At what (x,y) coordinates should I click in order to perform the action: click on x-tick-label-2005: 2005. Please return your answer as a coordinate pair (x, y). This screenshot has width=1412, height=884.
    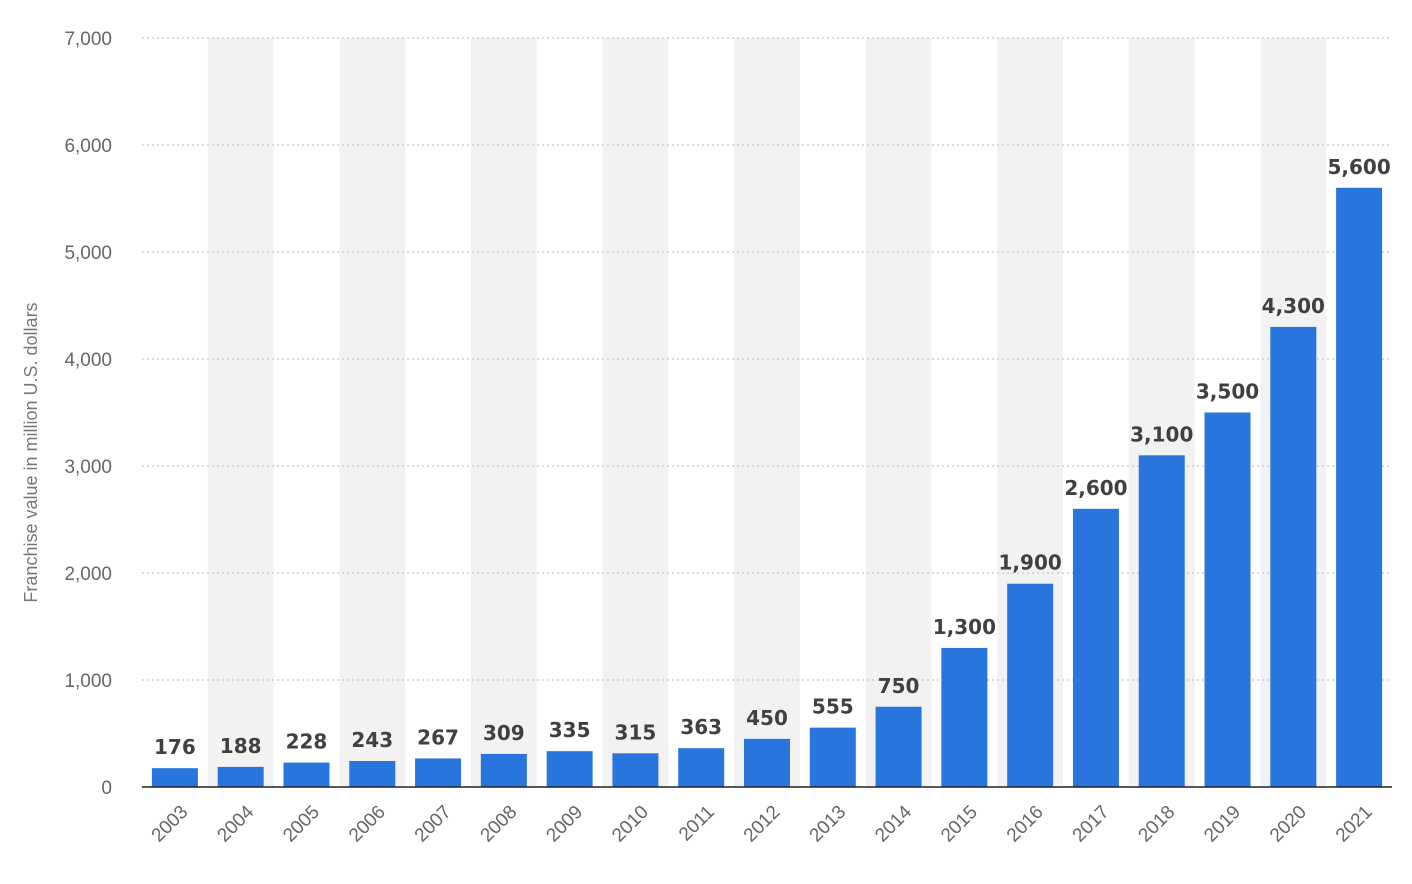
    Looking at the image, I should click on (301, 824).